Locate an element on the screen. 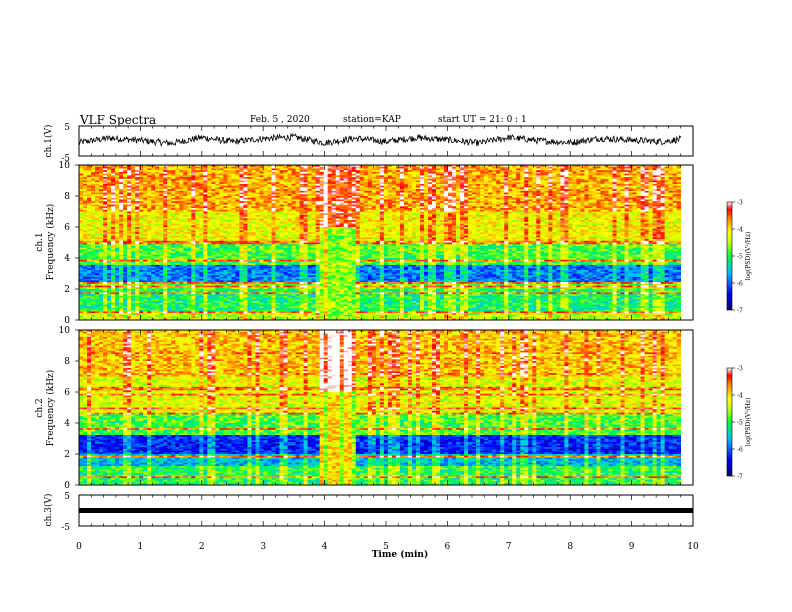 The image size is (792, 612). ch1-colorbar: -3 -4 -5 -6 -7 log(PSD)(V²/Hz) is located at coordinates (739, 257).